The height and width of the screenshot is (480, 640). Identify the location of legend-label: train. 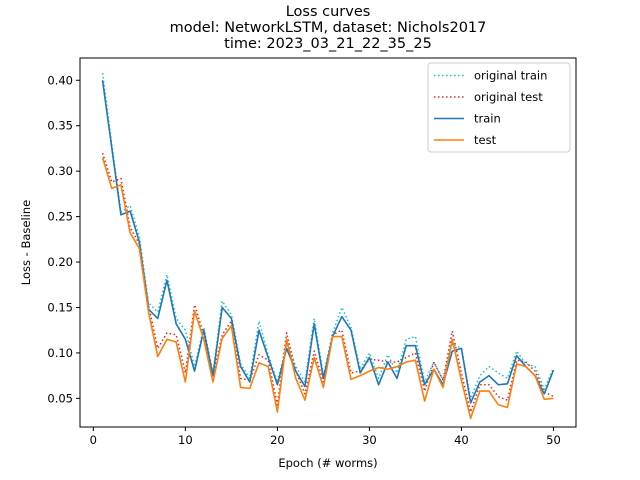
(487, 119).